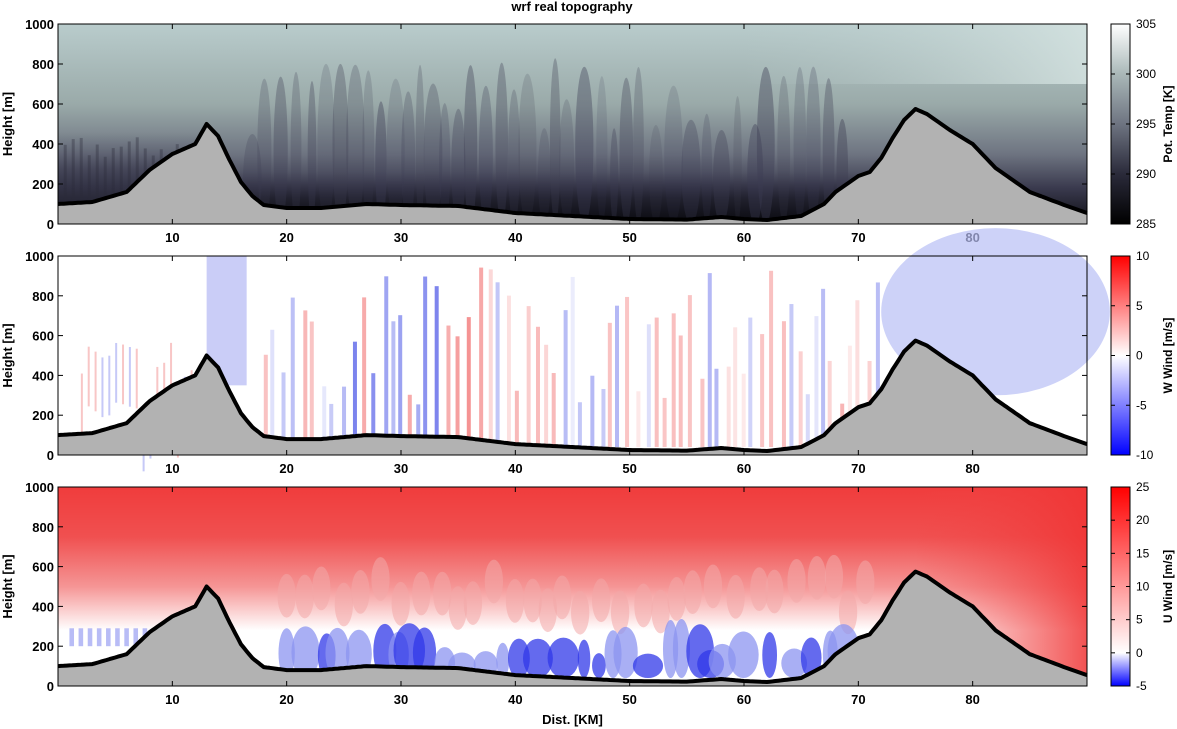 This screenshot has height=729, width=1177. Describe the element at coordinates (515, 237) in the screenshot. I see `x-tick-label: 40` at that location.